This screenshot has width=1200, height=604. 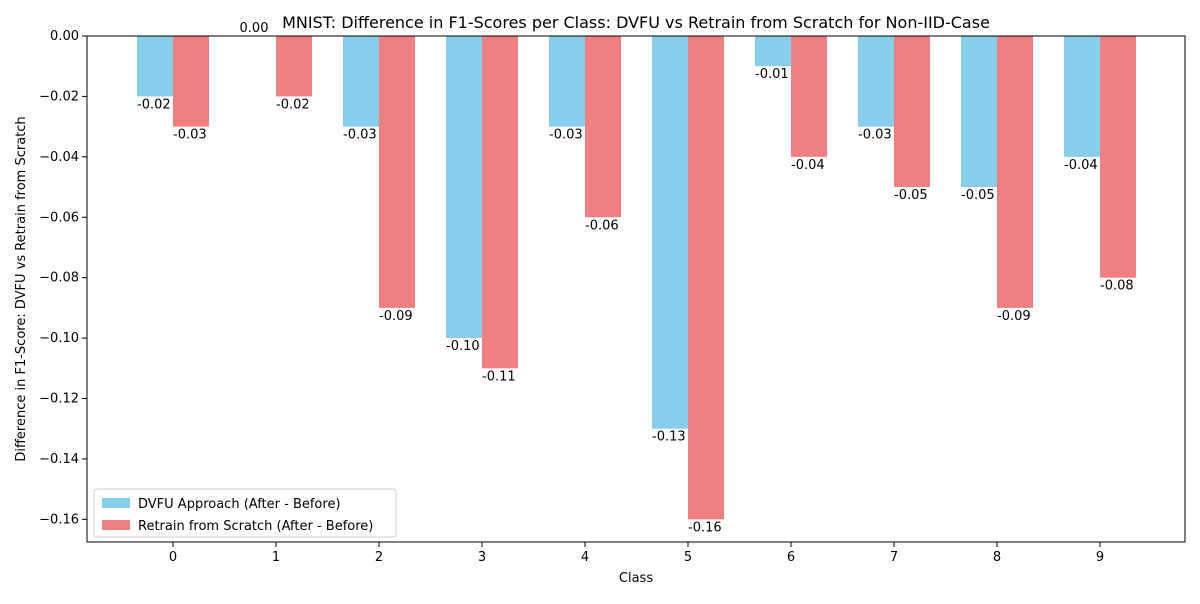 What do you see at coordinates (59, 278) in the screenshot?
I see `y-tick-label: −0.08` at bounding box center [59, 278].